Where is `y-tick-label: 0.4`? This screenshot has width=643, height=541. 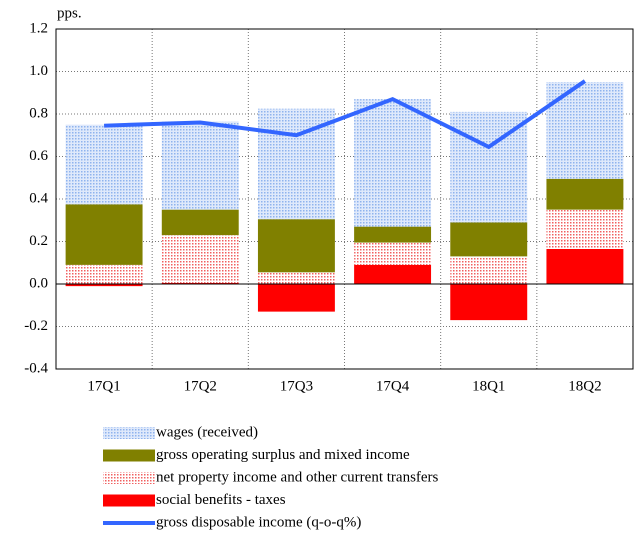 y-tick-label: 0.4 is located at coordinates (38, 198).